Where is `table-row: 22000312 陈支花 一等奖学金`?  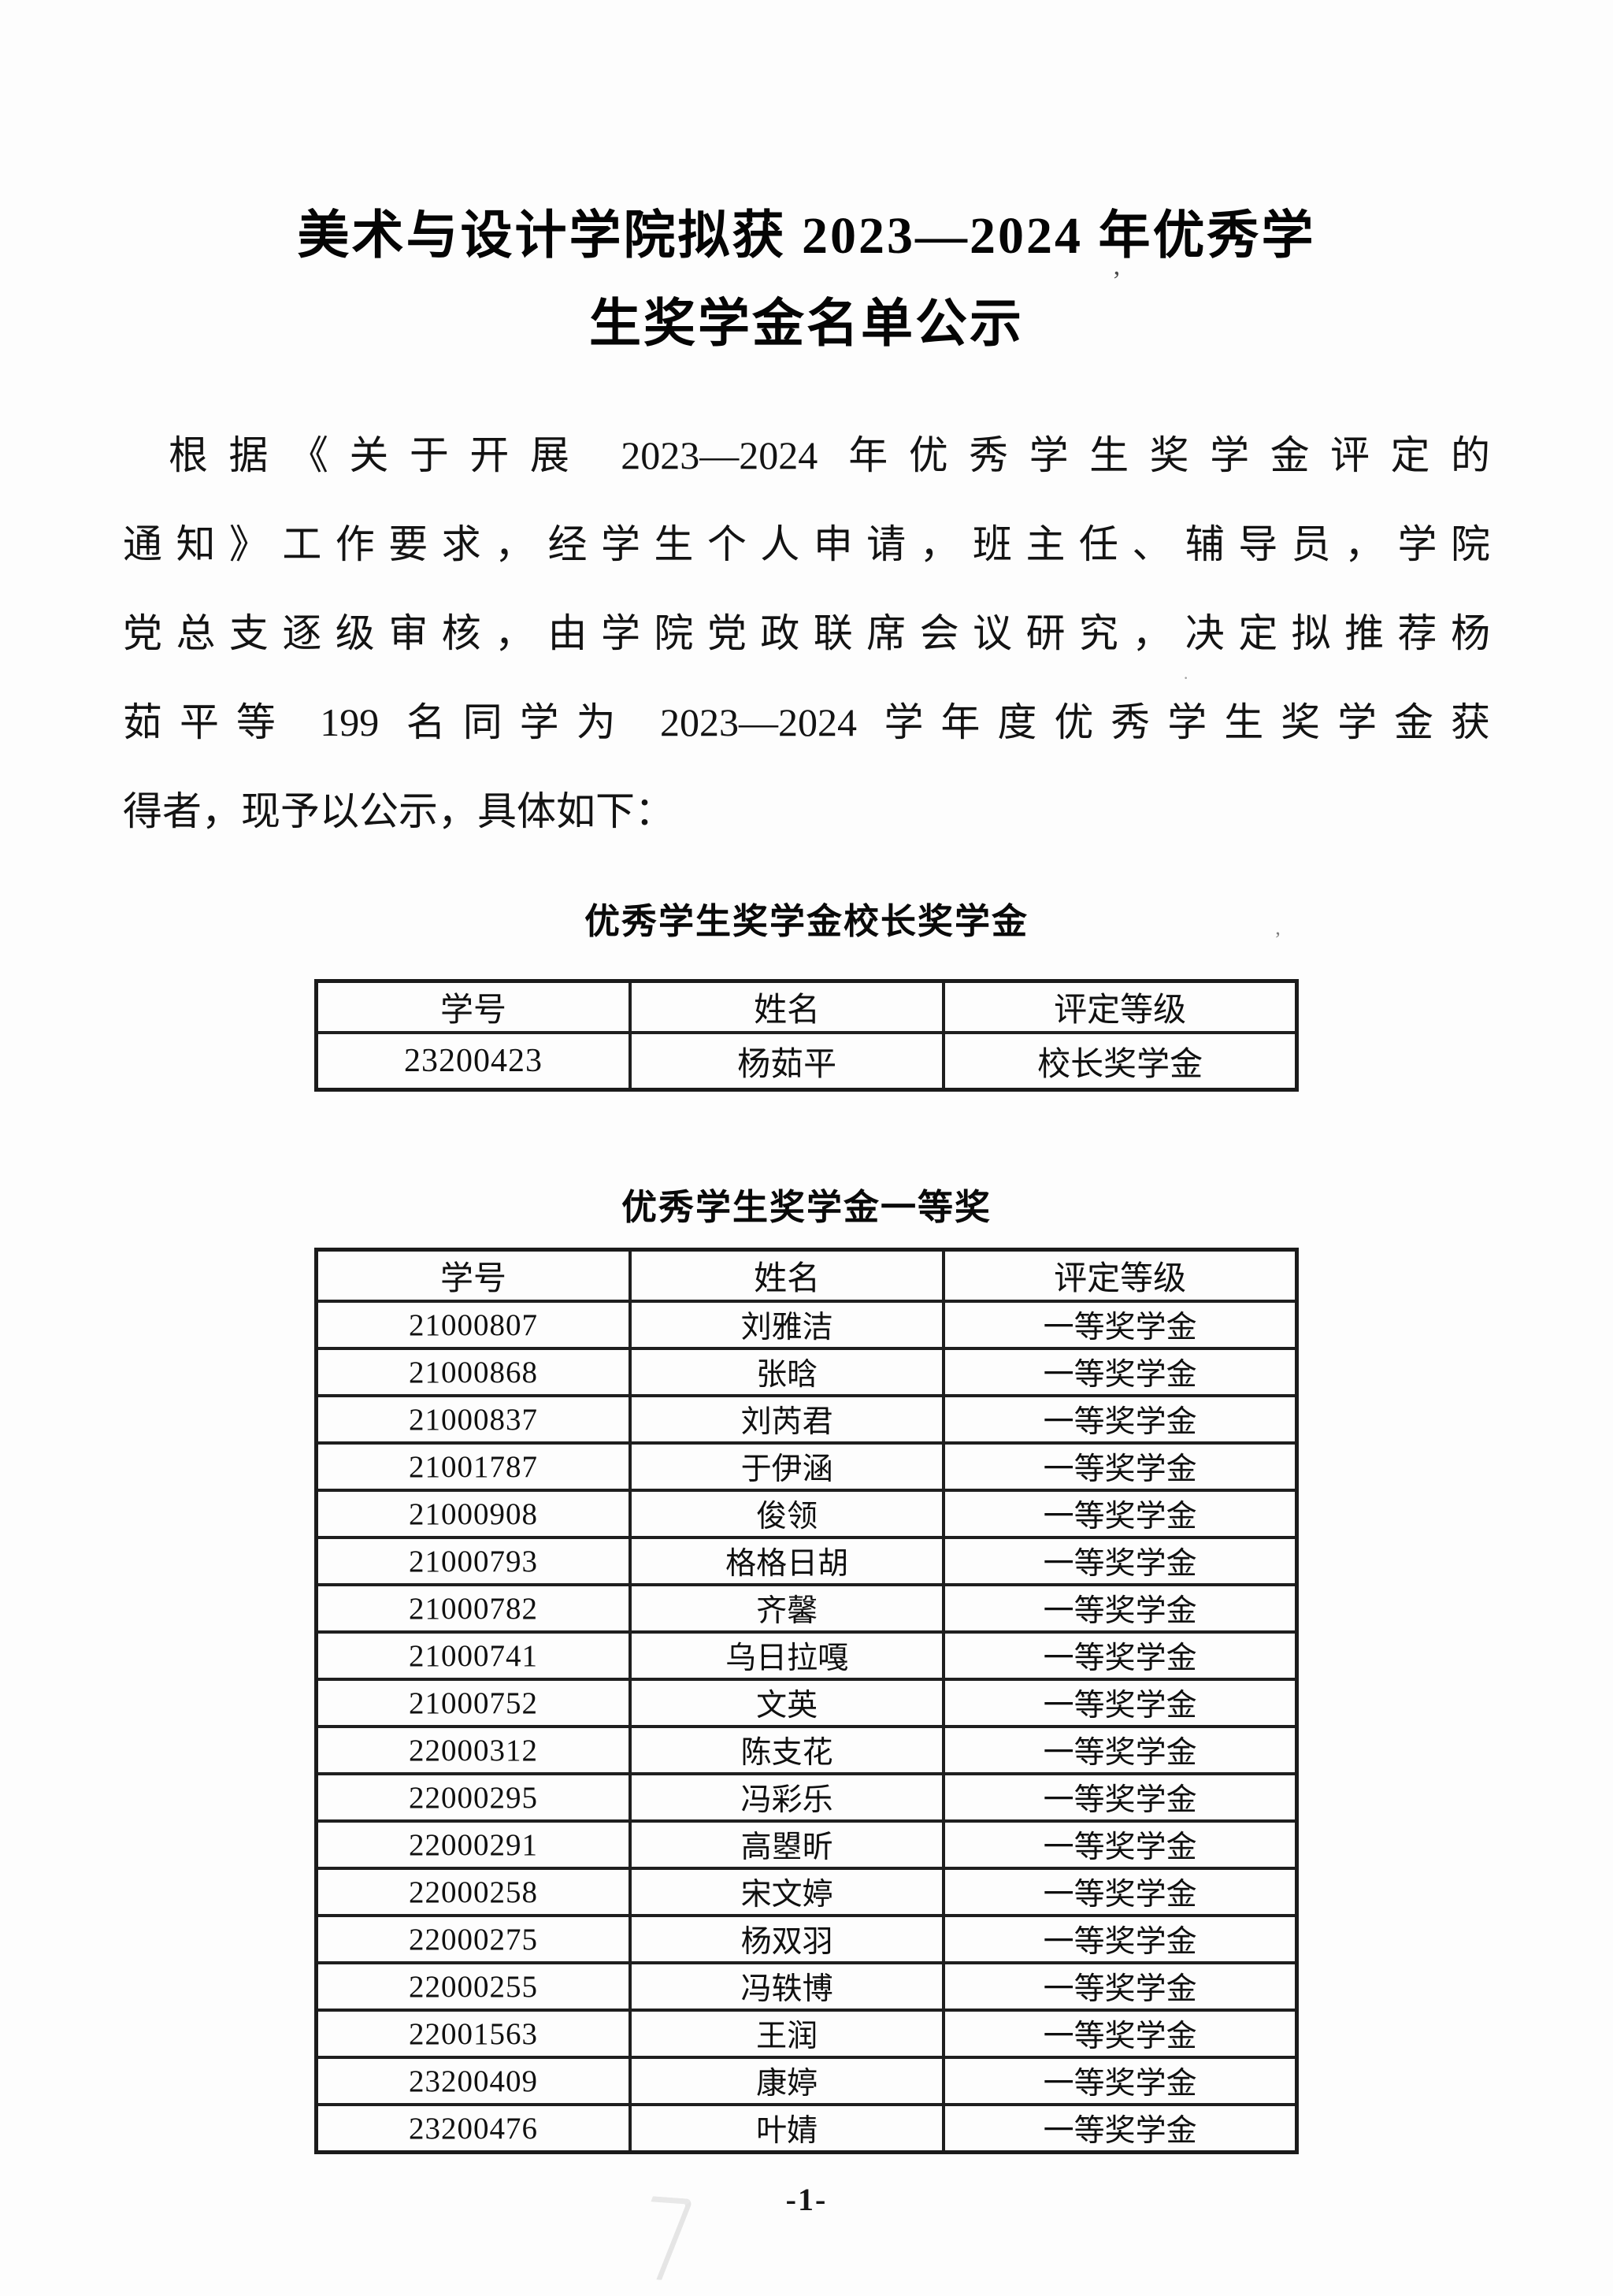
table-row: 22000312 陈支花 一等奖学金 is located at coordinates (806, 1750).